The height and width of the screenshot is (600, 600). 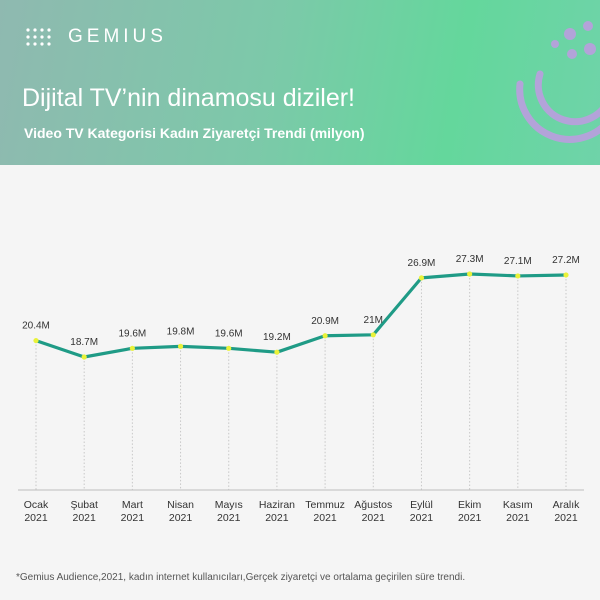 What do you see at coordinates (277, 511) in the screenshot?
I see `x-tick-label: Haziran 2021` at bounding box center [277, 511].